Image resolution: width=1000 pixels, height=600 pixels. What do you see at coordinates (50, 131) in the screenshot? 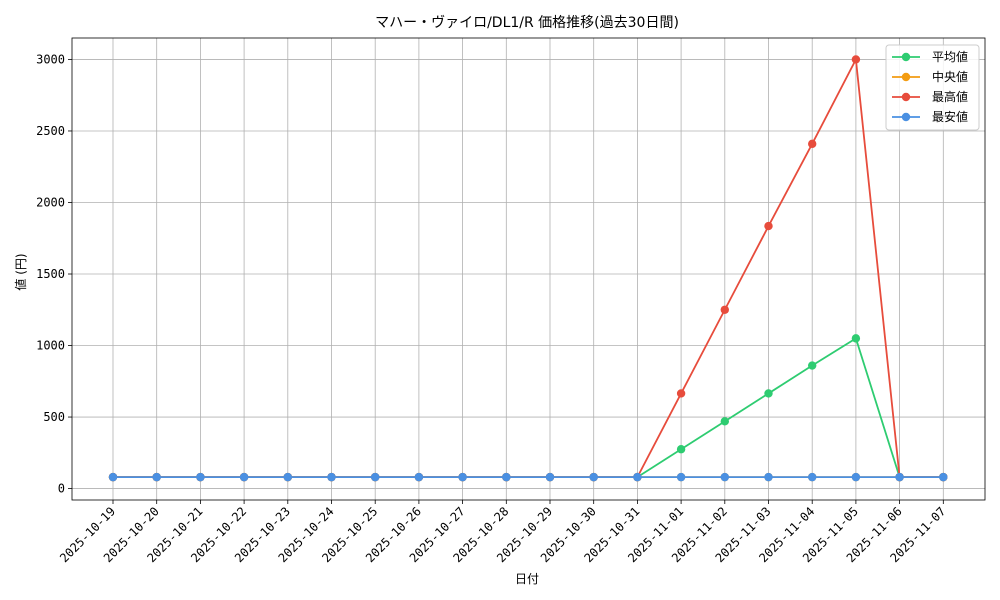
I see `y-tick-label: 2500` at bounding box center [50, 131].